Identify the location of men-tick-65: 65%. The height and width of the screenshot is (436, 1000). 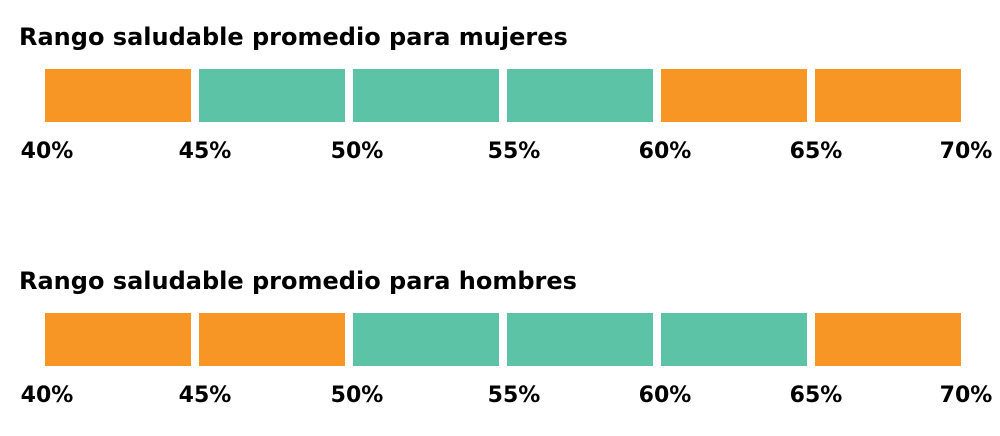
(816, 395).